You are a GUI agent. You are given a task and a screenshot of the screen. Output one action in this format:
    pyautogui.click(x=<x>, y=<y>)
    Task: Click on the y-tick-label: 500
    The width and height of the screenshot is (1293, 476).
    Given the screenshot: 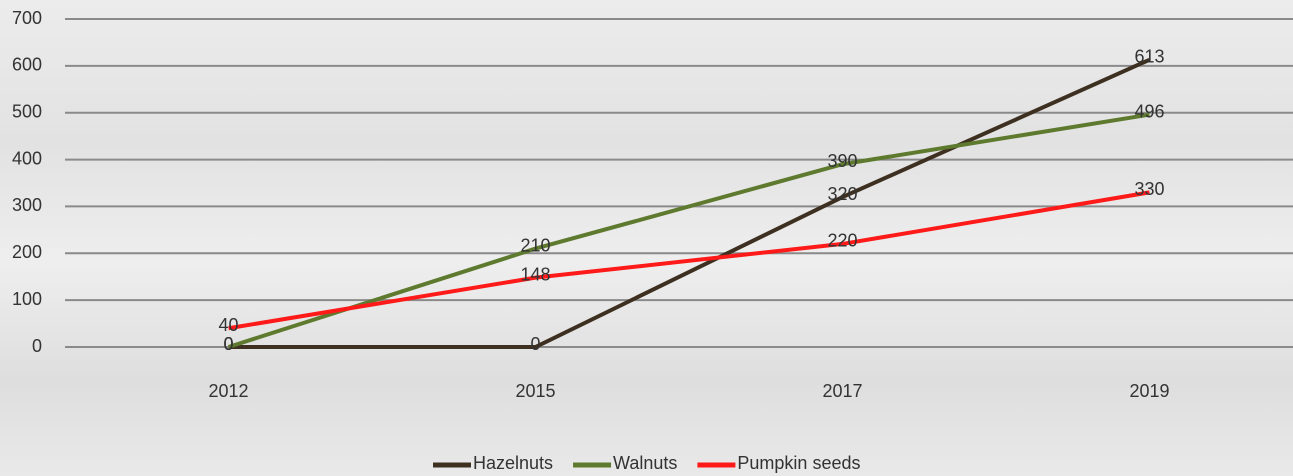 What is the action you would take?
    pyautogui.click(x=27, y=111)
    